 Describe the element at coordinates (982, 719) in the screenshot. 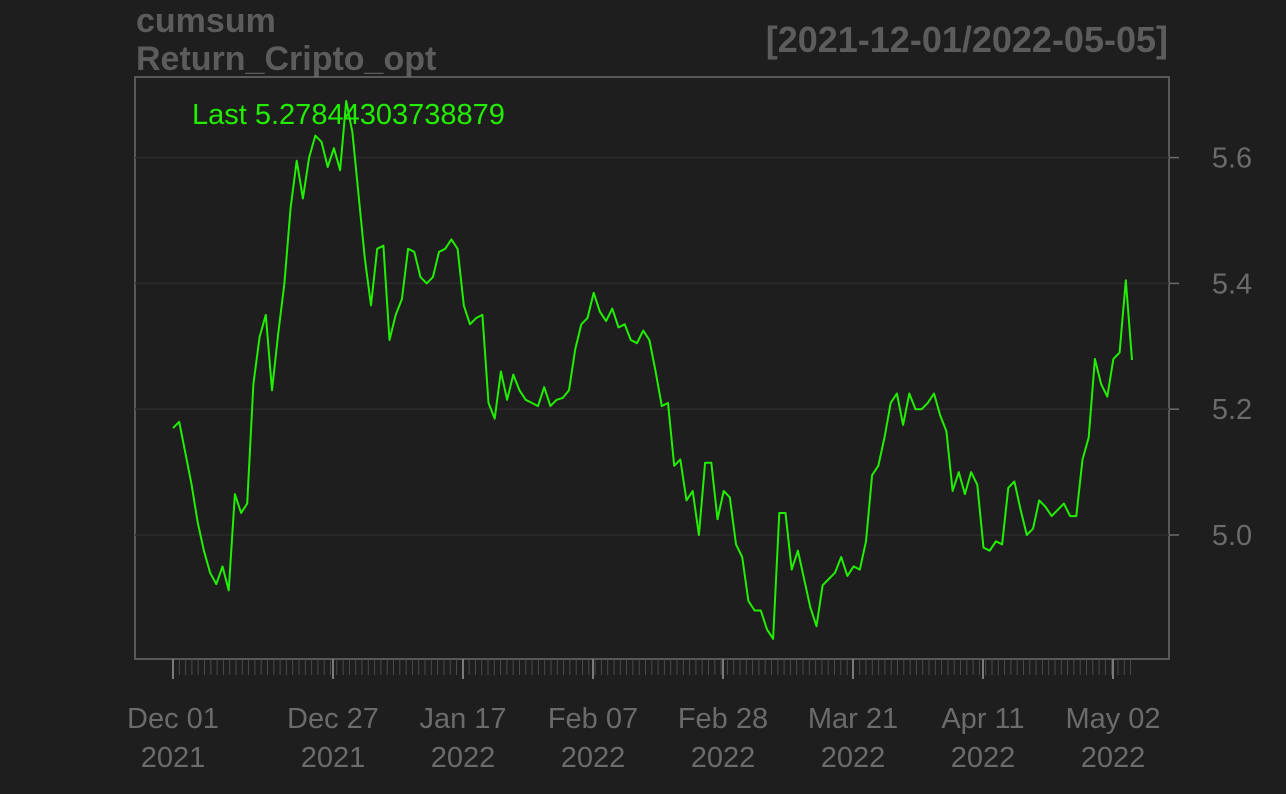

I see `x-tick-label-month: Apr 11` at that location.